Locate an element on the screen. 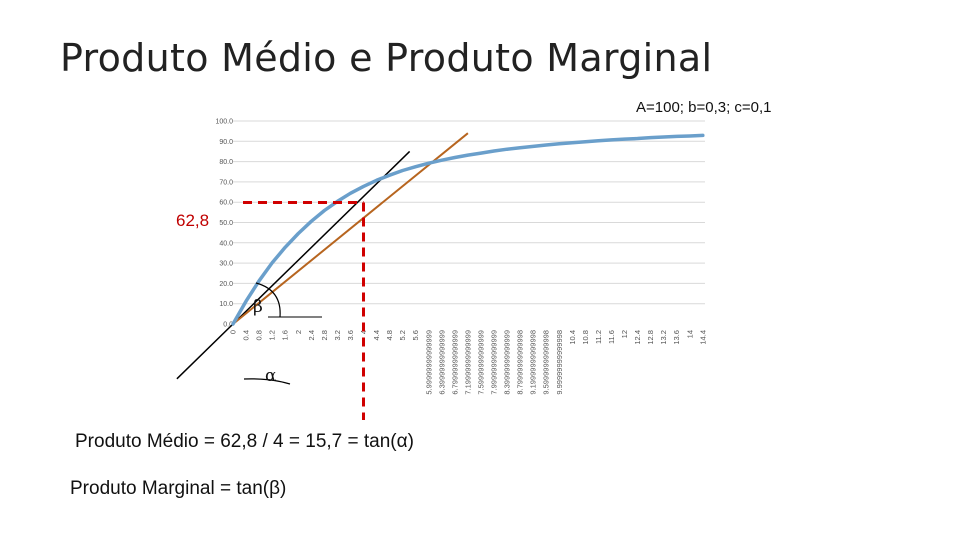  x-tick-label: 11.2 is located at coordinates (598, 337).